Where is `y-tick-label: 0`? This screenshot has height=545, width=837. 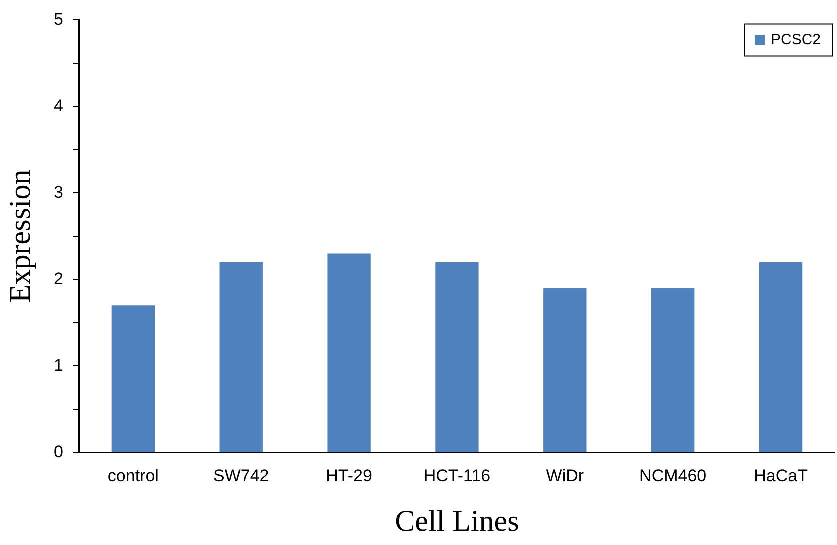
y-tick-label: 0 is located at coordinates (59, 452).